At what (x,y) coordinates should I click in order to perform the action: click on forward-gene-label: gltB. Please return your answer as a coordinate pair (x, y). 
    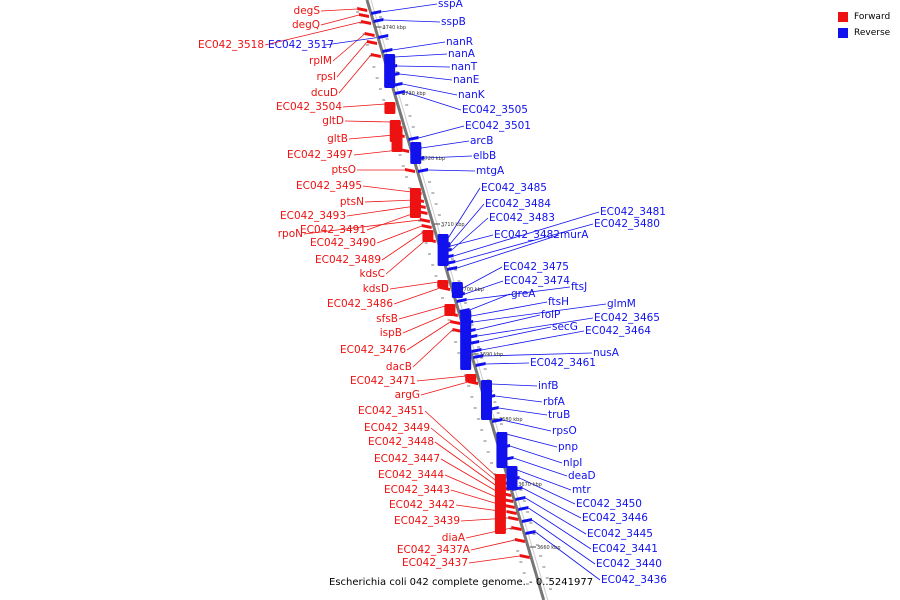
    Looking at the image, I should click on (337, 139).